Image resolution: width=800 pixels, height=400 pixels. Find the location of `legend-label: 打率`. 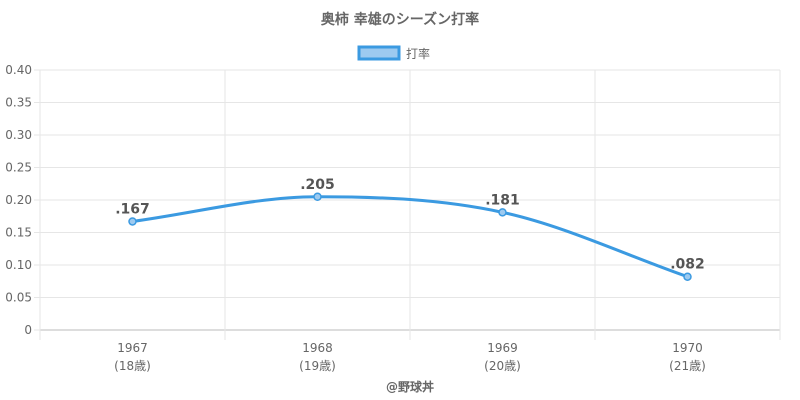

legend-label: 打率 is located at coordinates (418, 53).